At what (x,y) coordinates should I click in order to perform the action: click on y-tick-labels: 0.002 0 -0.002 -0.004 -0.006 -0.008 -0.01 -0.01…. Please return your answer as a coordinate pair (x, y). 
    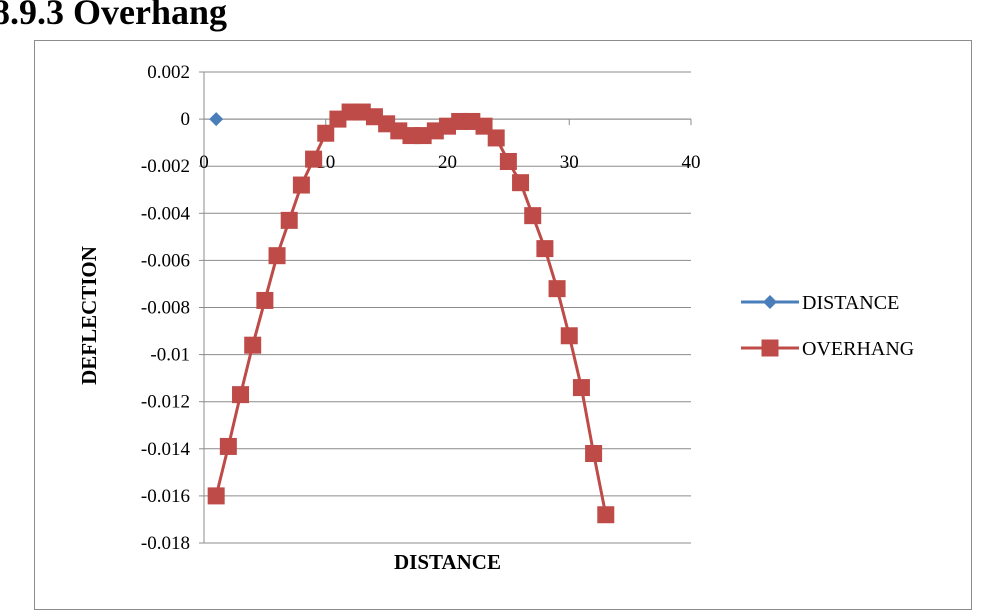
    Looking at the image, I should click on (166, 308).